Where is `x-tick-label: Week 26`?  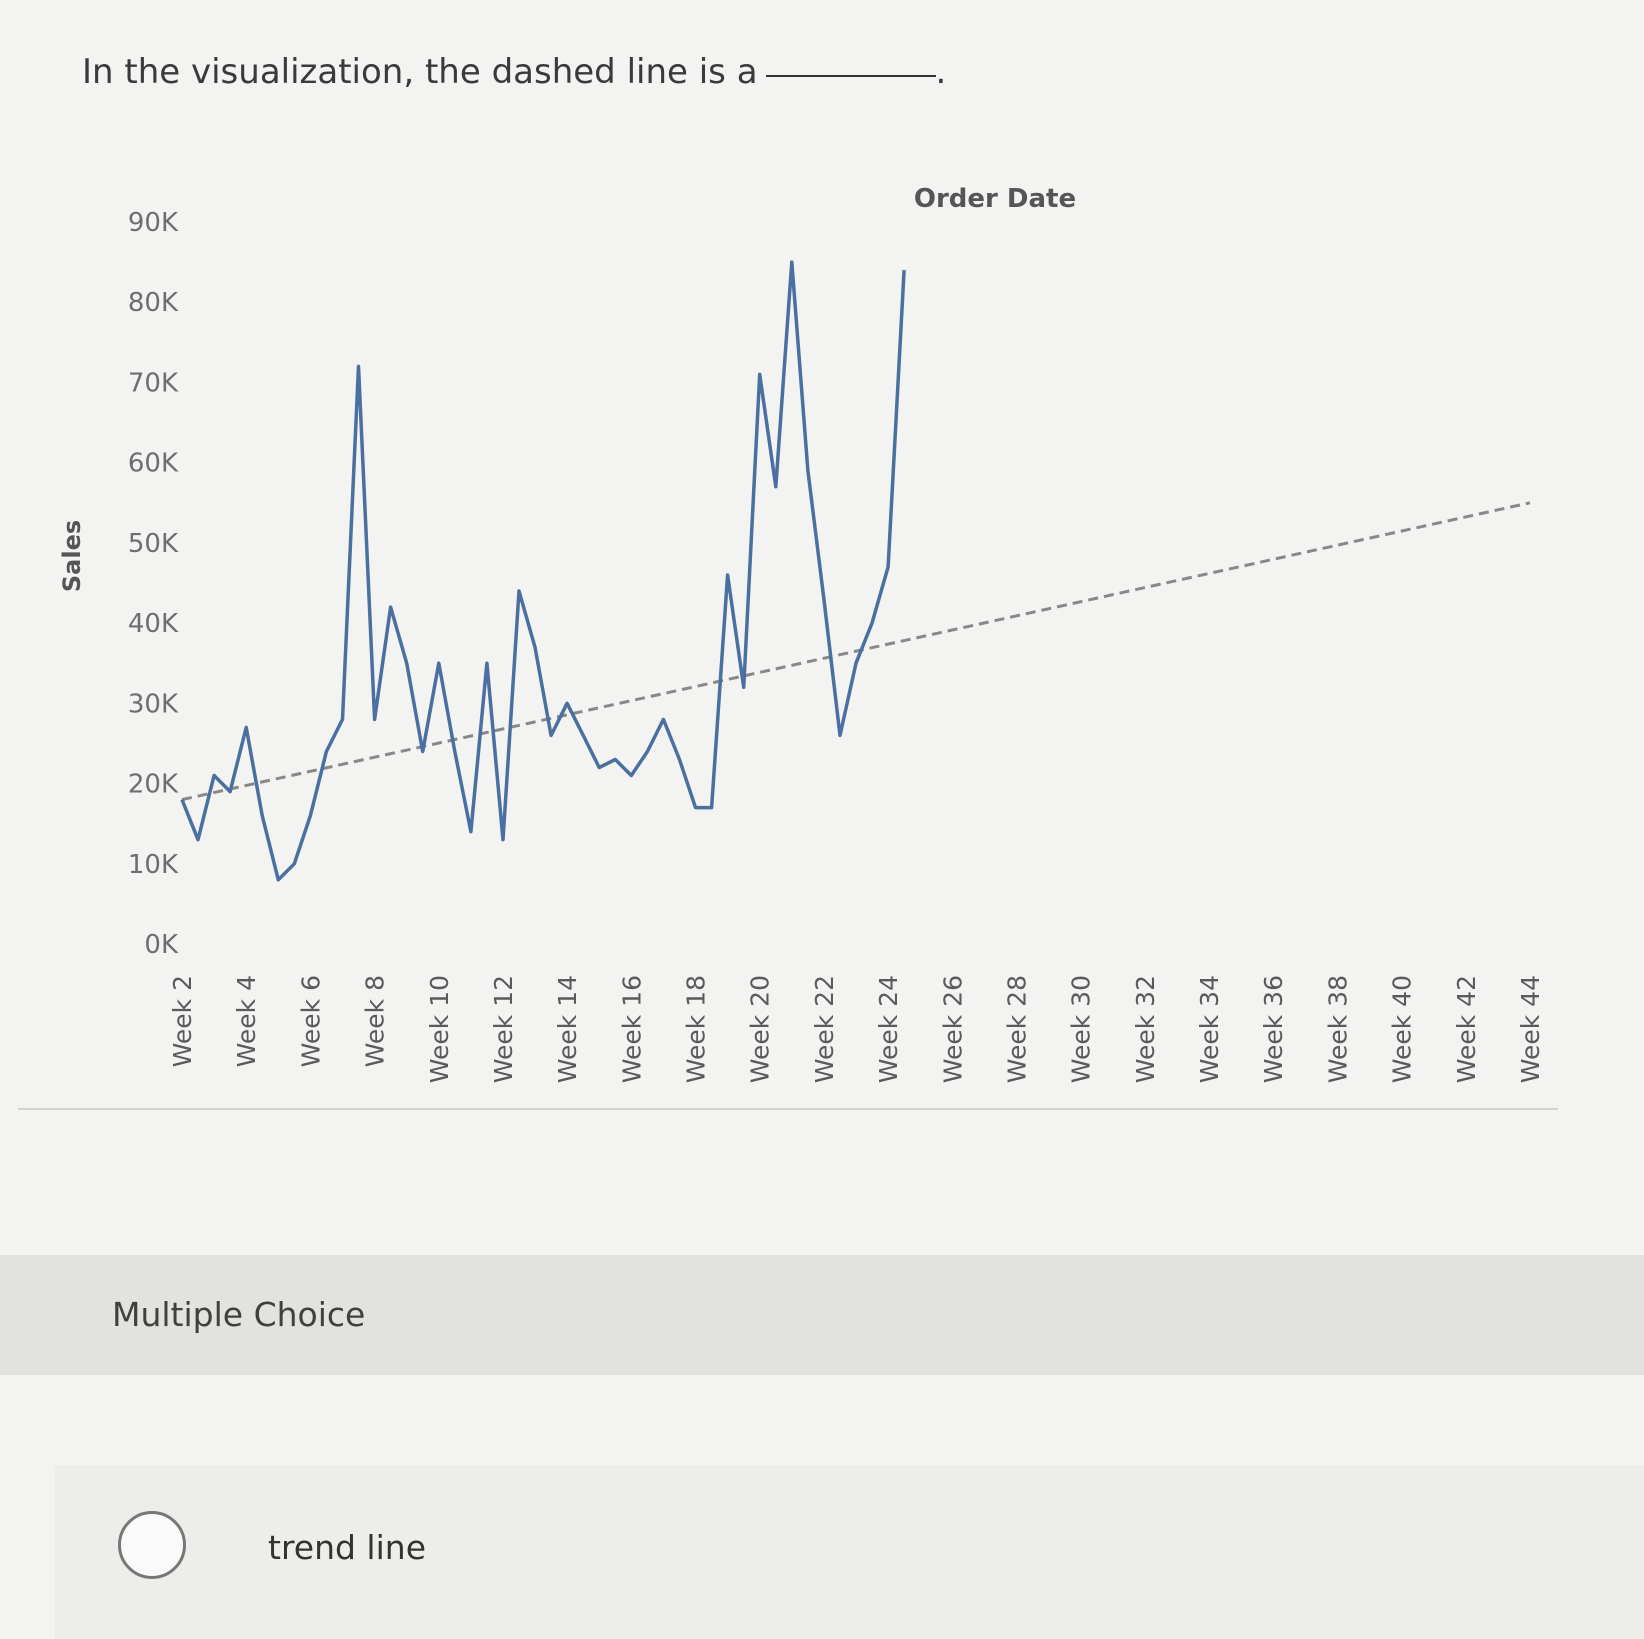 x-tick-label: Week 26 is located at coordinates (952, 1029).